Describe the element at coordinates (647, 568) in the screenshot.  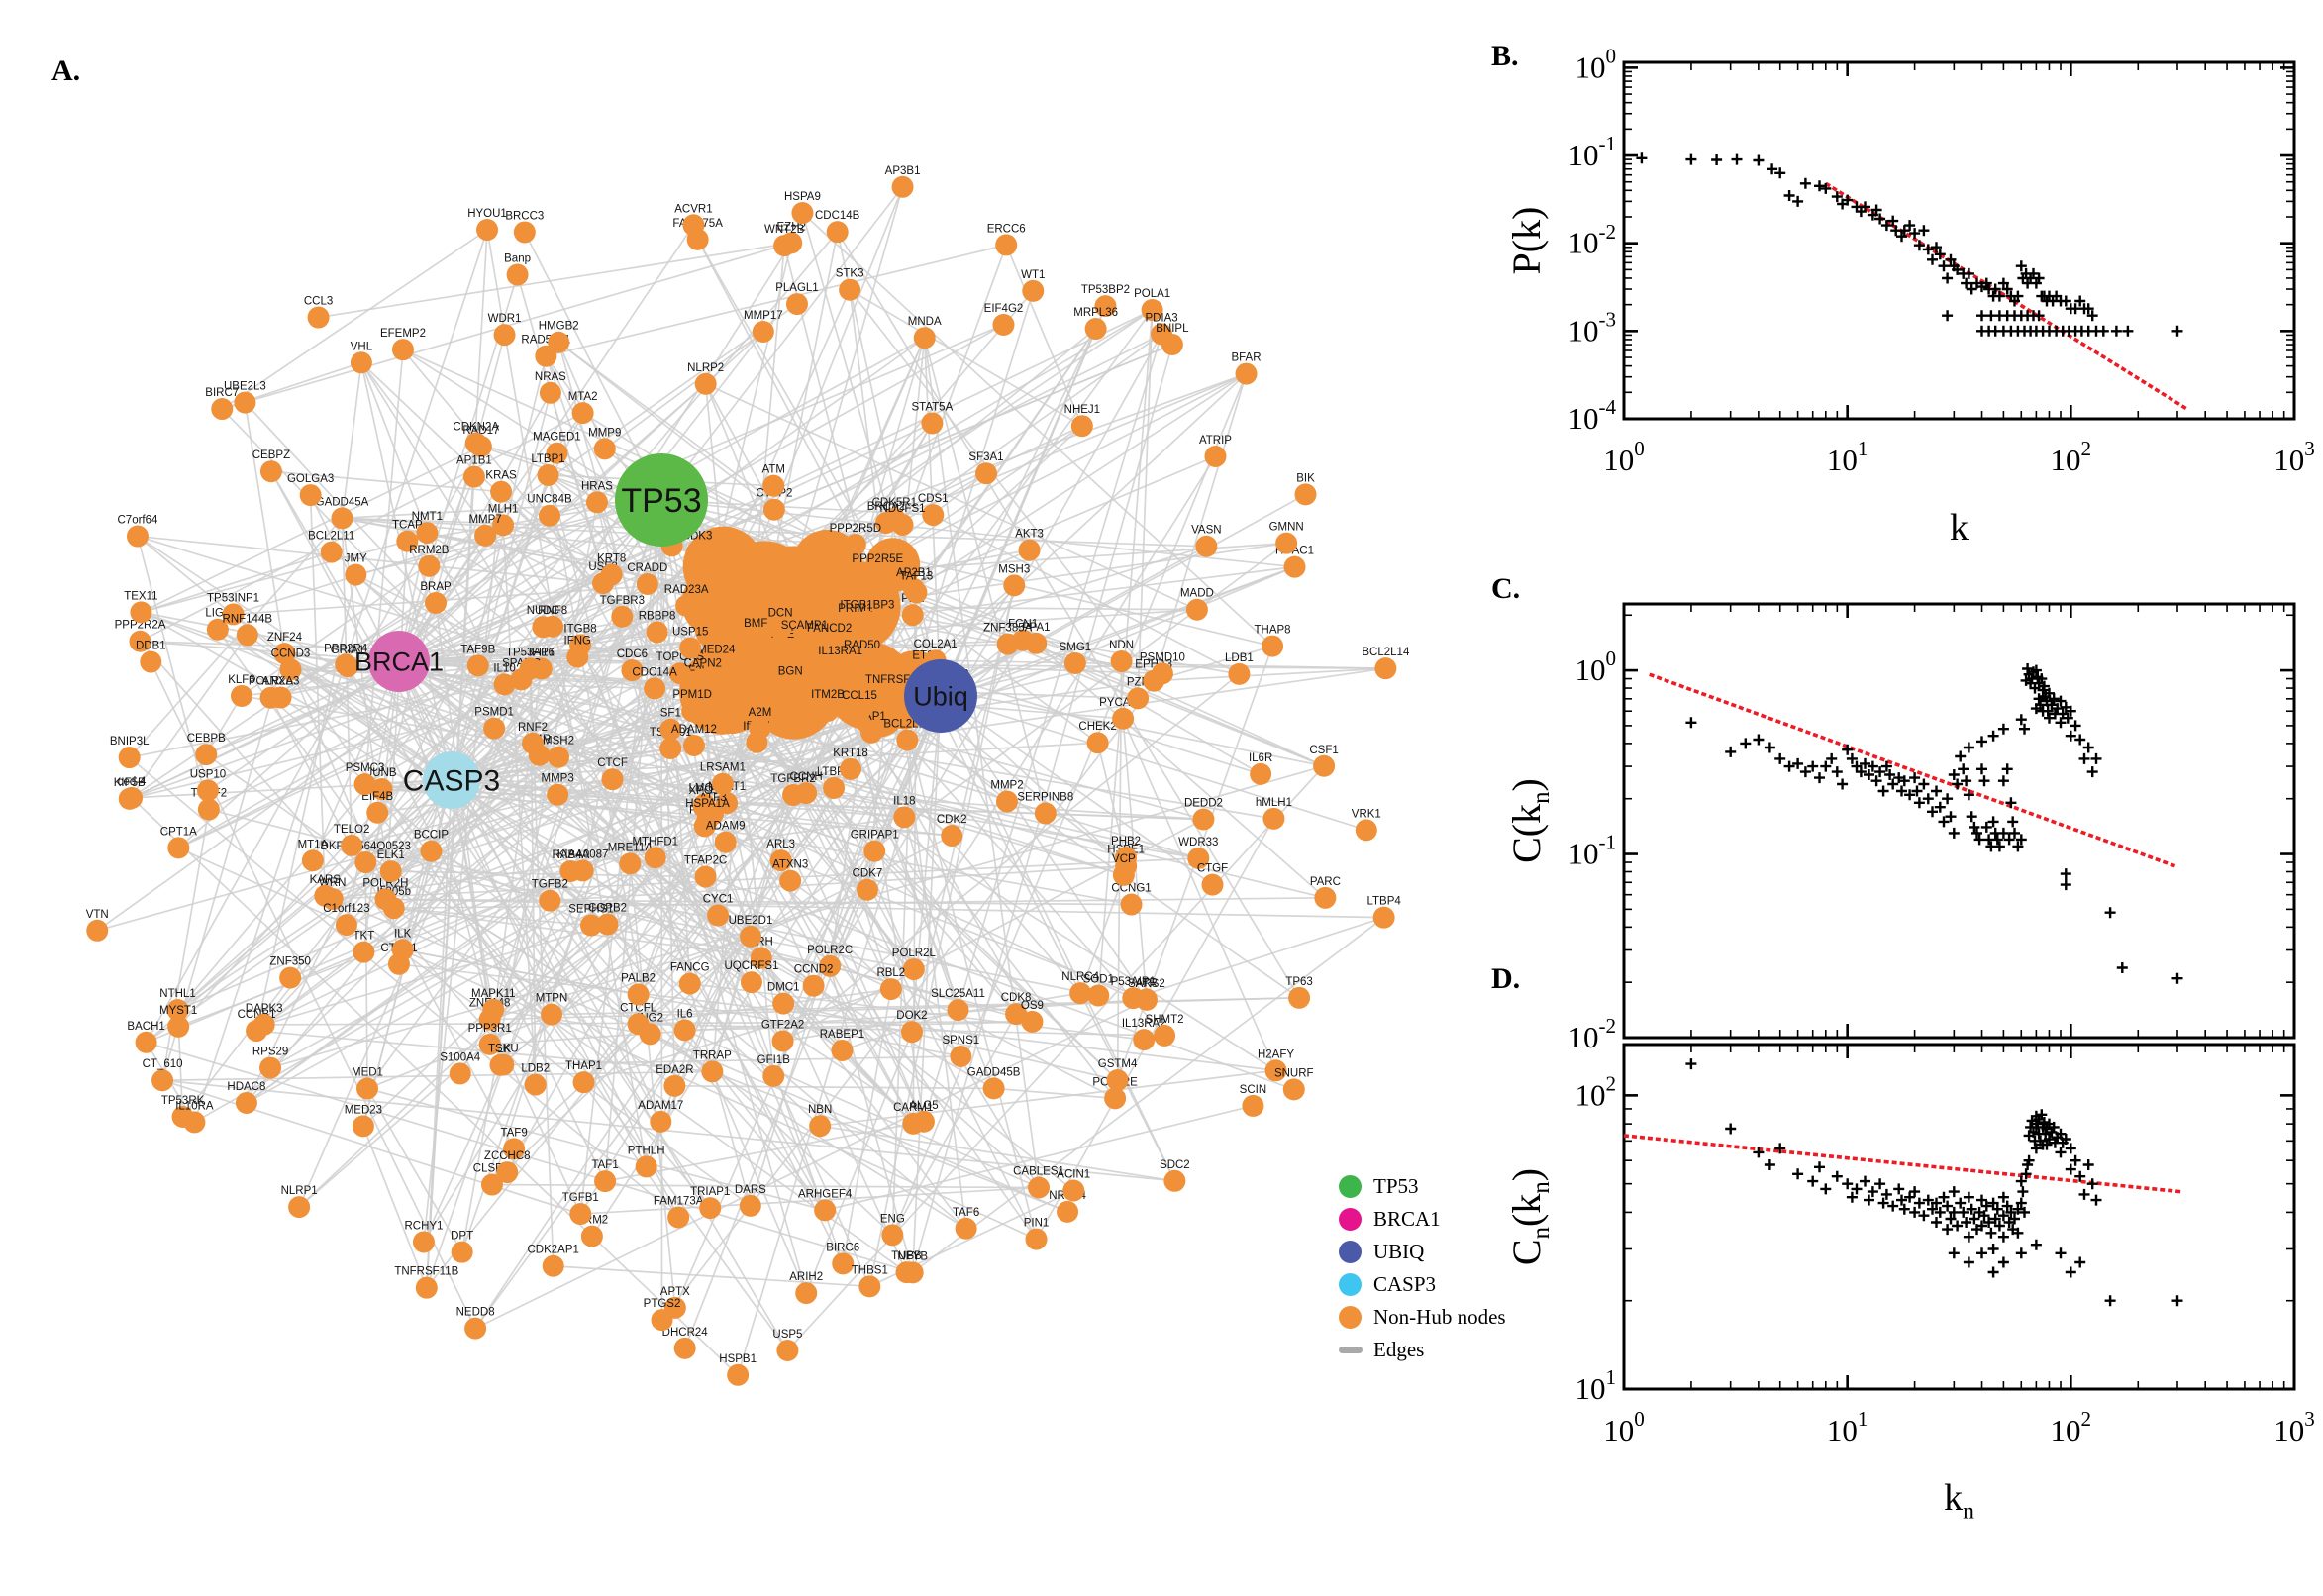
I see `non-hub-node-label: CRADD` at that location.